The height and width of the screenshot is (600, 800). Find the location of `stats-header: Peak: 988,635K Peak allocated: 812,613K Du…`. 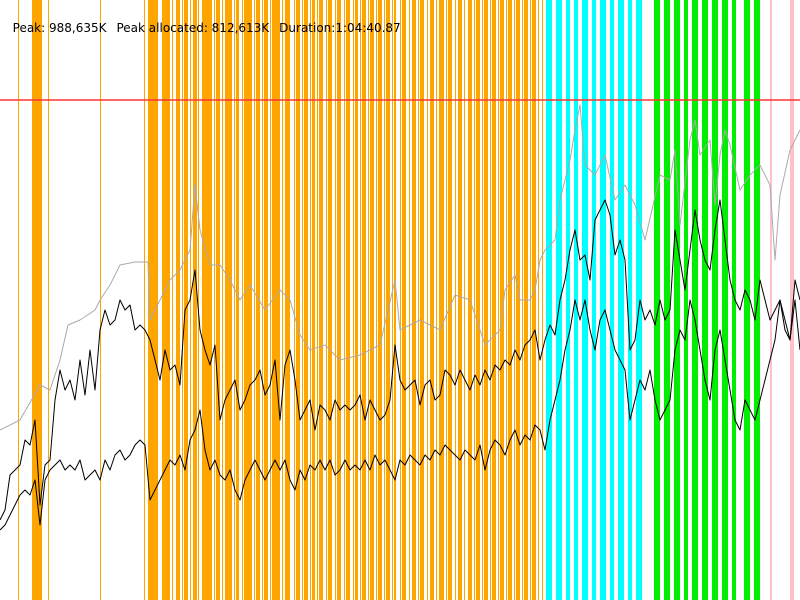

stats-header: Peak: 988,635K Peak allocated: 812,613K Du… is located at coordinates (208, 20).